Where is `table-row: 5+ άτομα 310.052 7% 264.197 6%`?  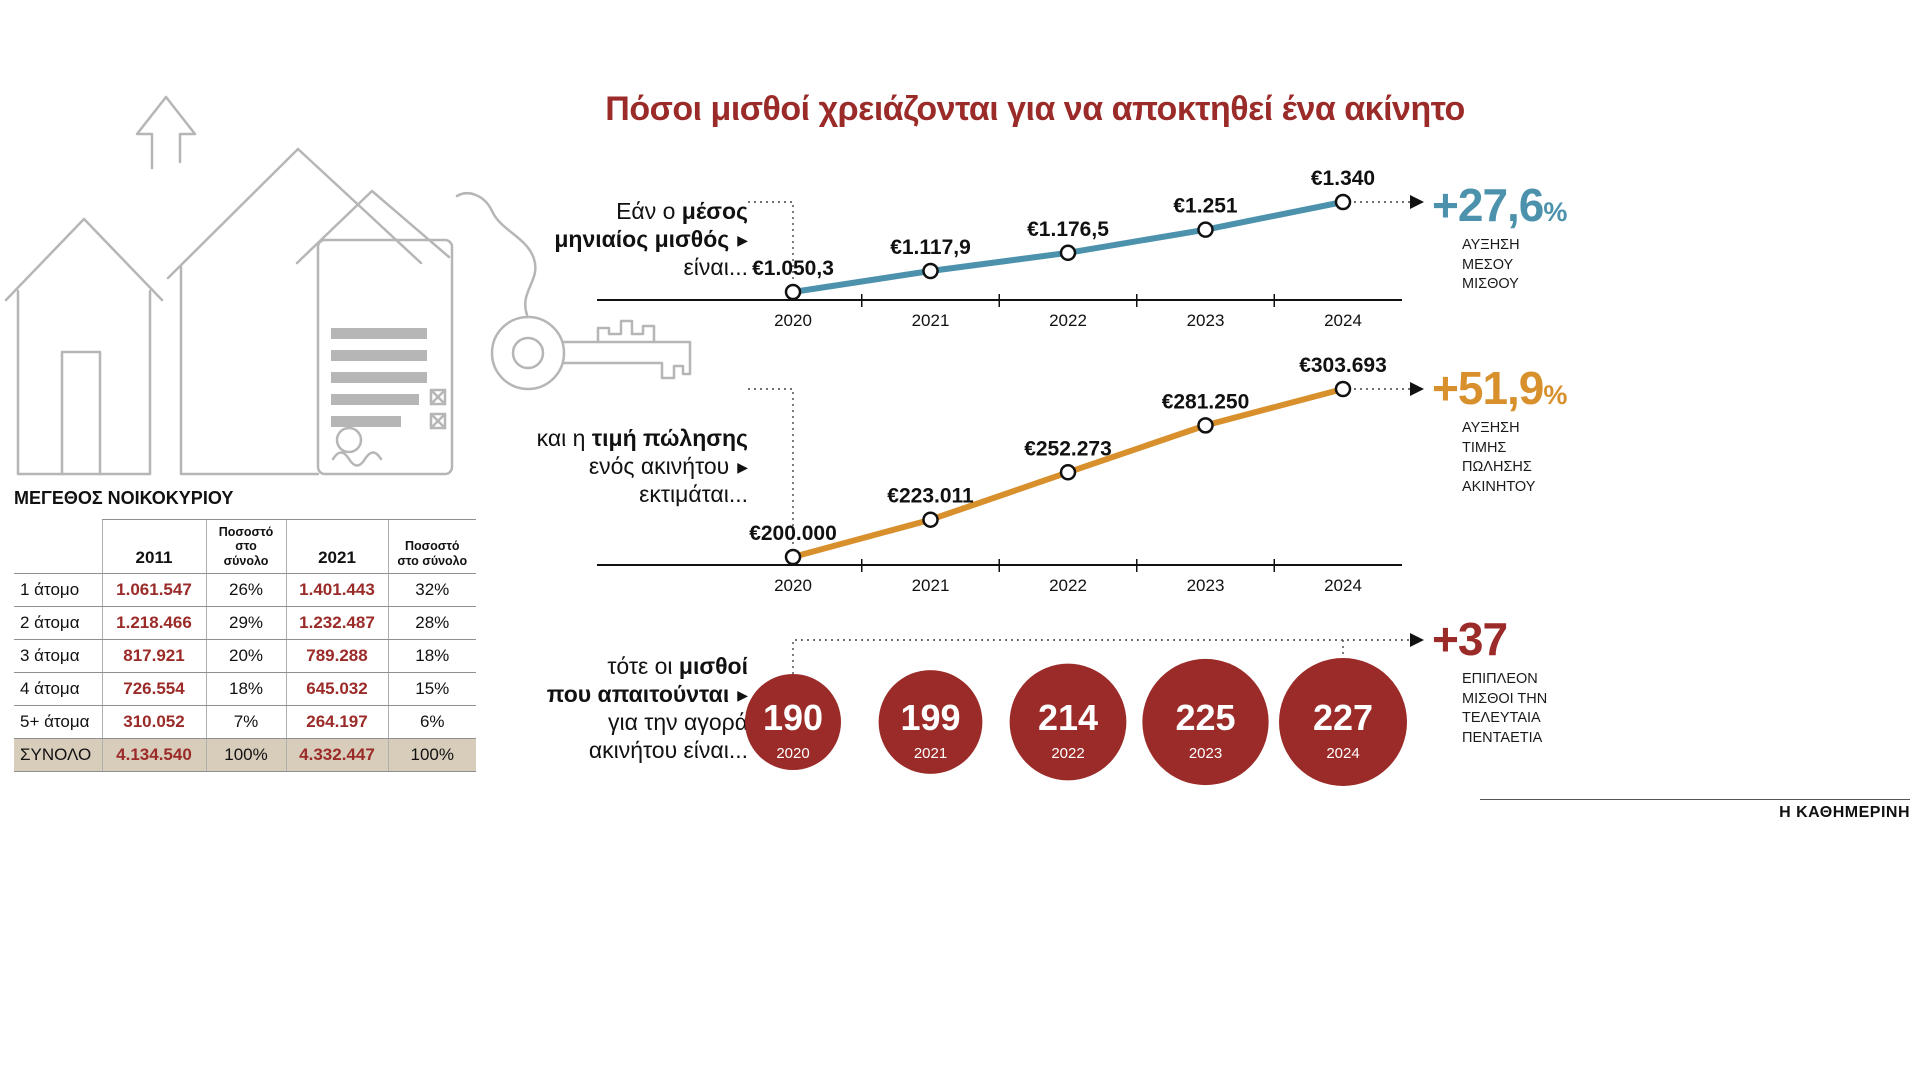
table-row: 5+ άτομα 310.052 7% 264.197 6% is located at coordinates (245, 722).